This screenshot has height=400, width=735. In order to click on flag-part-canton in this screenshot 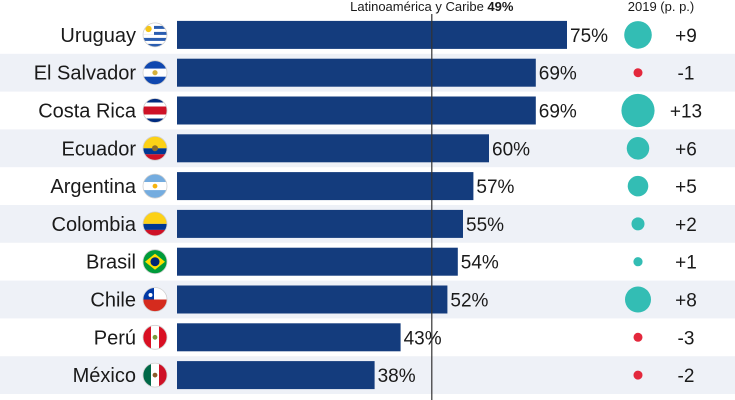, I will do `click(148, 293)`.